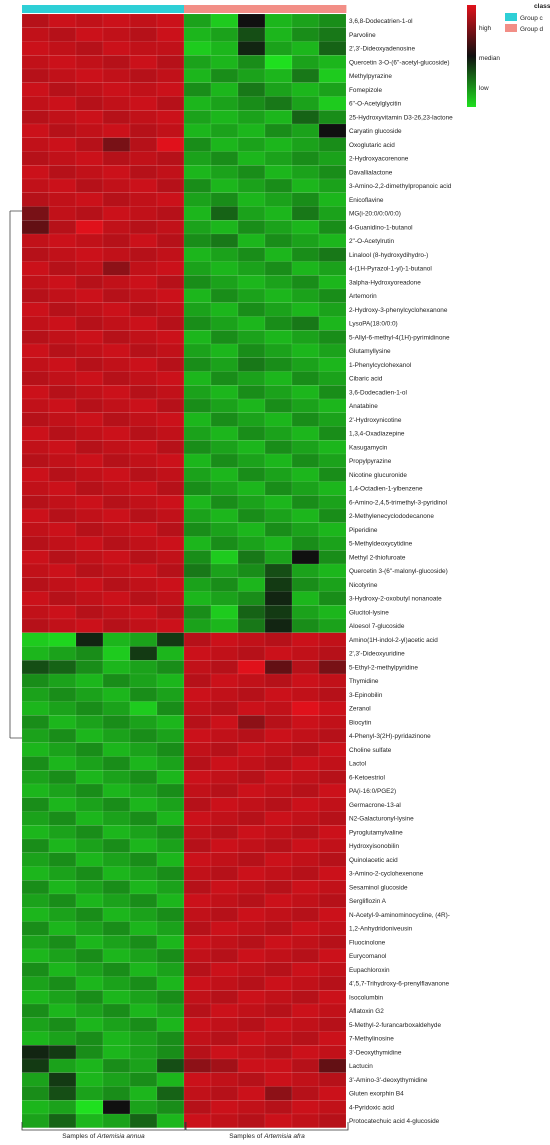  Describe the element at coordinates (394, 1121) in the screenshot. I see `row-label: Protocatechuic acid 4-glucoside` at that location.